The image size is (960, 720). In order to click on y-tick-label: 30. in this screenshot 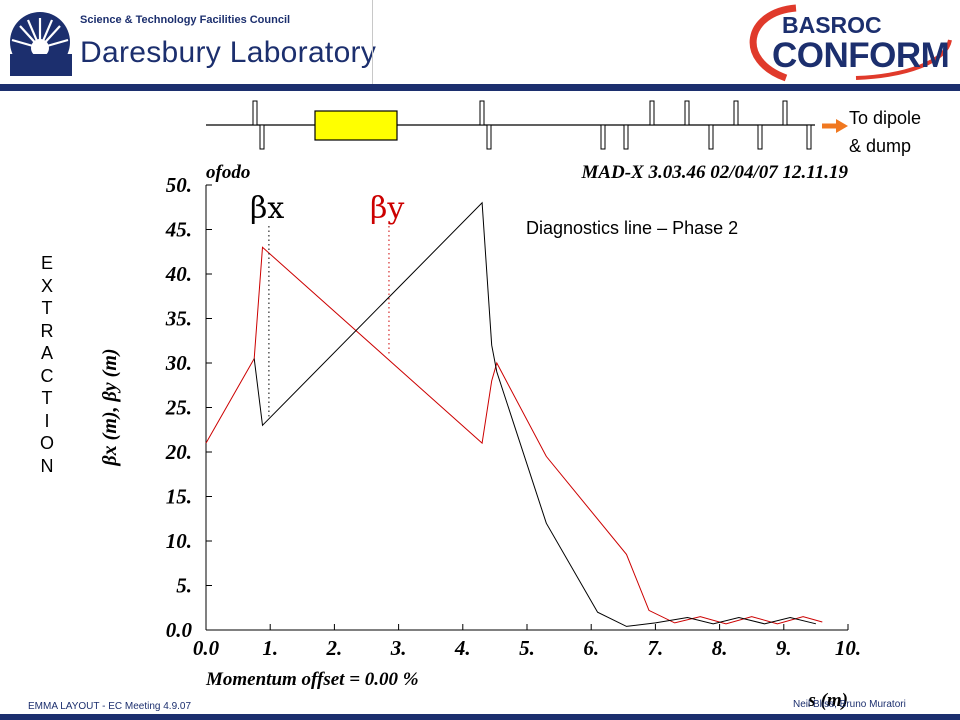, I will do `click(178, 363)`.